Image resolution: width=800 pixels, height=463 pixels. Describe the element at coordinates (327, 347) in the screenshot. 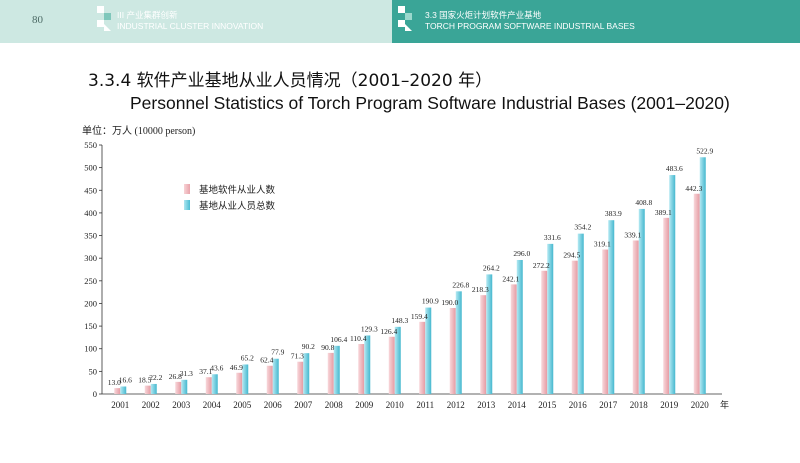

I see `data-label-series-1: 90.8` at that location.